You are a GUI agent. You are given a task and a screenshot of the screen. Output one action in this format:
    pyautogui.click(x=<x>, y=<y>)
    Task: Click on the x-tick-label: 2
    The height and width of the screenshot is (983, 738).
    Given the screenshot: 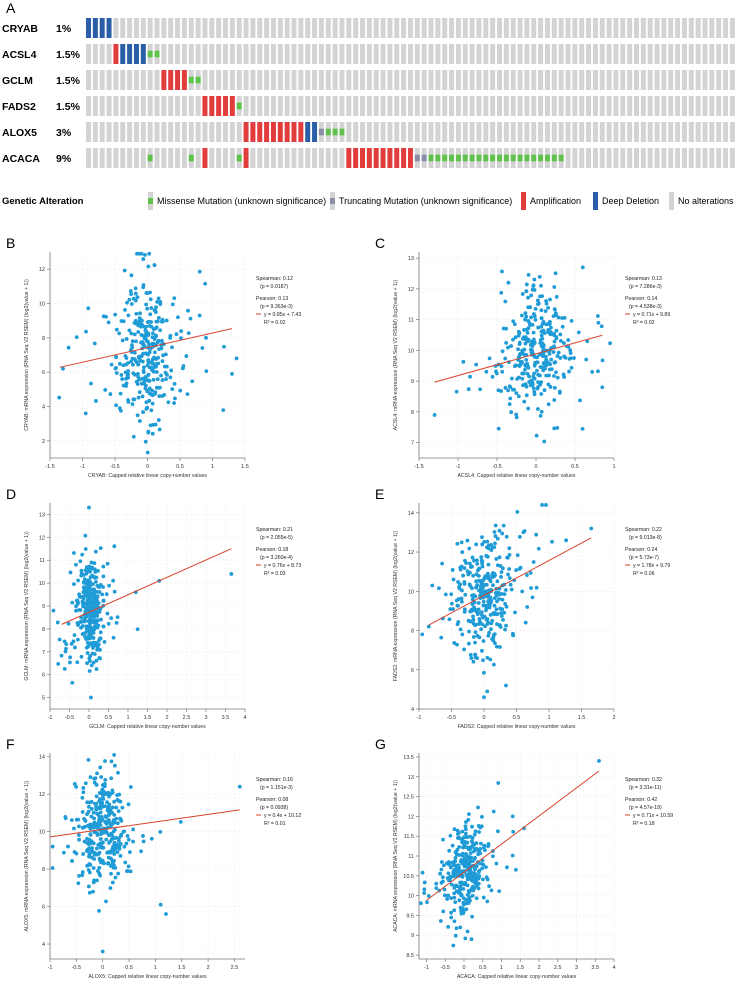 What is the action you would take?
    pyautogui.click(x=166, y=718)
    